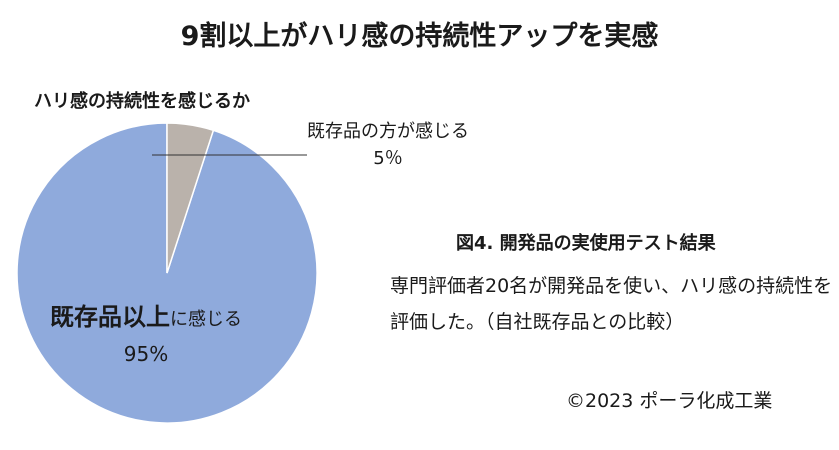  What do you see at coordinates (190, 198) in the screenshot?
I see `pie-slice-minor` at bounding box center [190, 198].